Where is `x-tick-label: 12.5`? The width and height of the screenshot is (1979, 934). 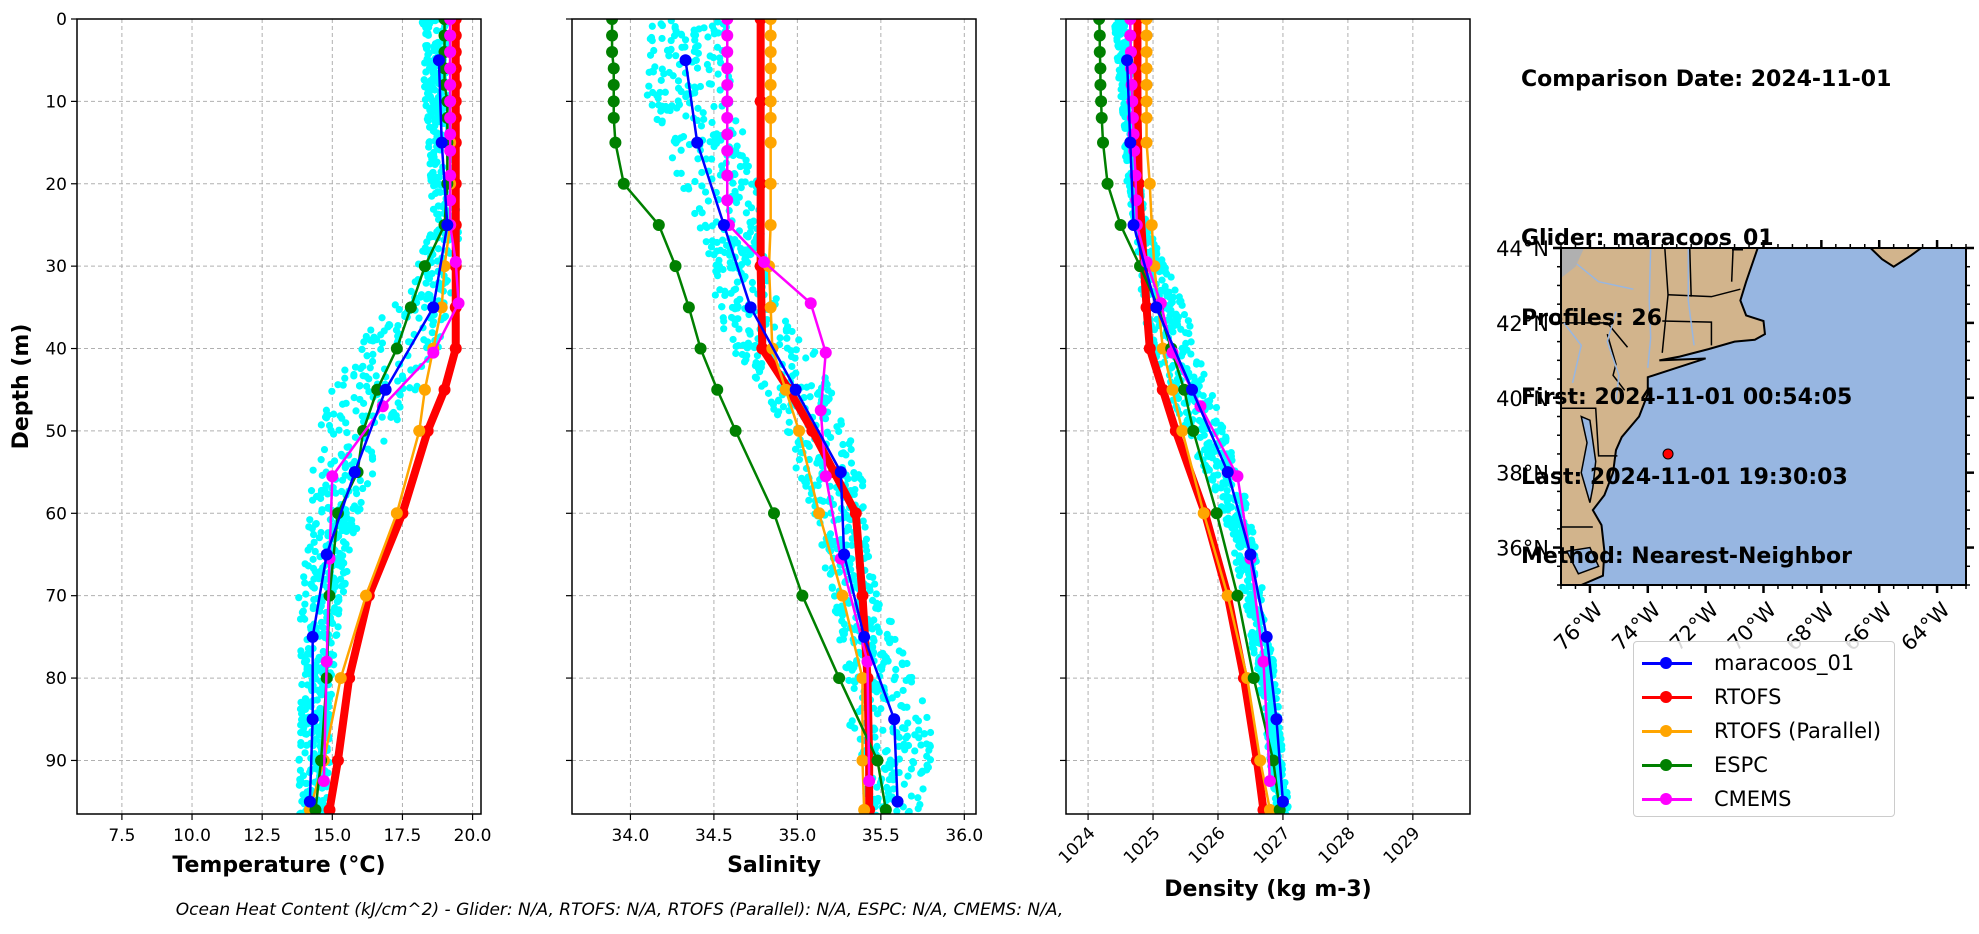
x-tick-label: 12.5 is located at coordinates (262, 836).